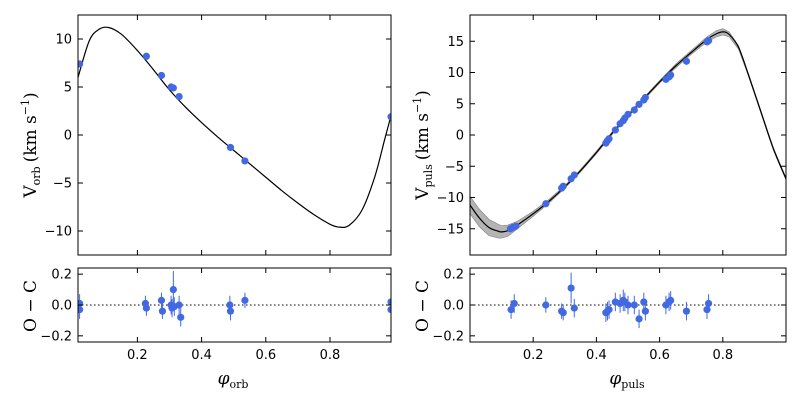 This screenshot has width=800, height=400. Describe the element at coordinates (233, 380) in the screenshot. I see `xlabel-orbital-phase: φorb` at that location.